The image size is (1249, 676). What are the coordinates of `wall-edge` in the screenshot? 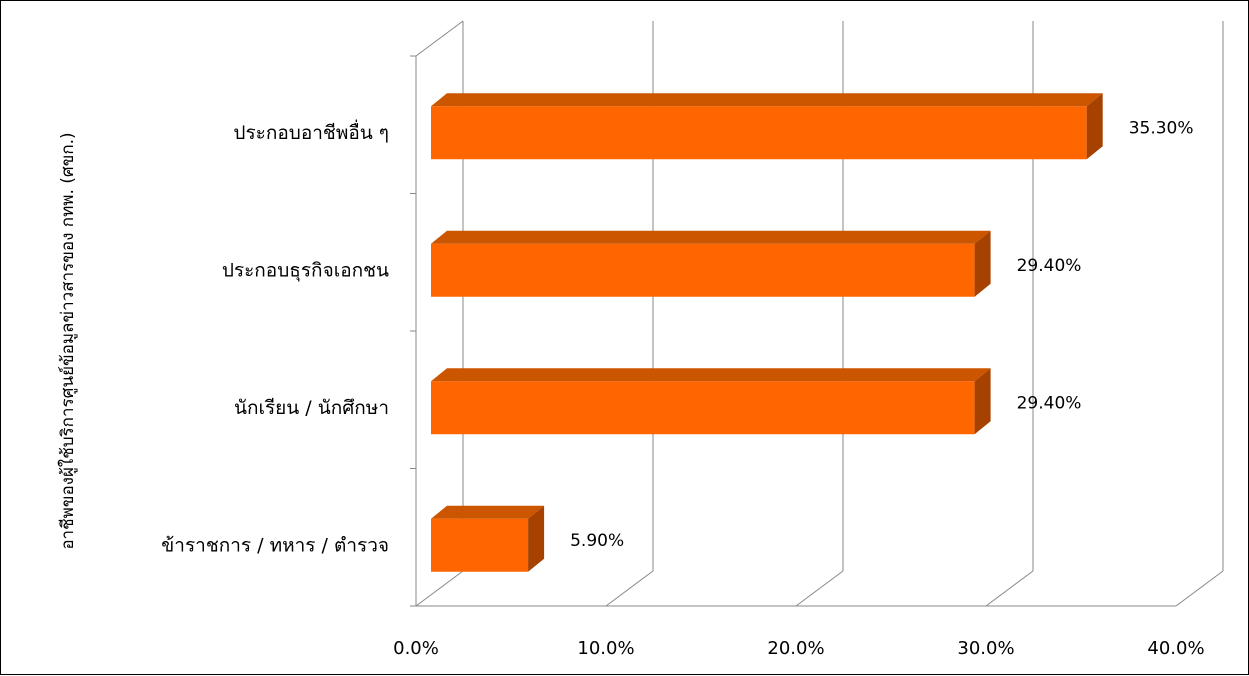 It's located at (439, 38).